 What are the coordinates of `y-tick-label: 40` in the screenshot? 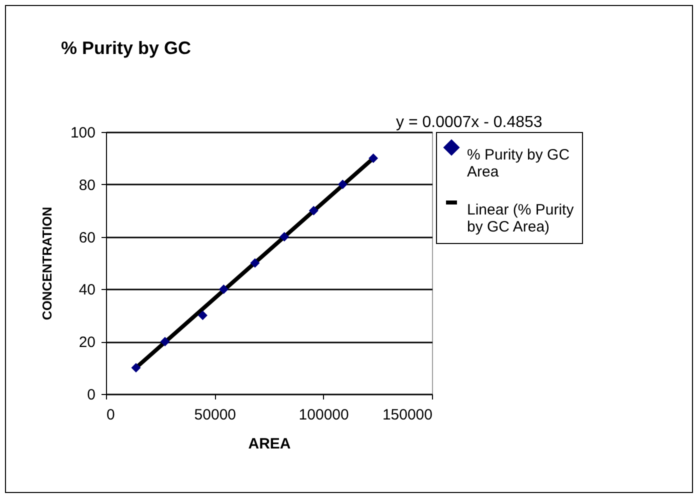 It's located at (87, 290).